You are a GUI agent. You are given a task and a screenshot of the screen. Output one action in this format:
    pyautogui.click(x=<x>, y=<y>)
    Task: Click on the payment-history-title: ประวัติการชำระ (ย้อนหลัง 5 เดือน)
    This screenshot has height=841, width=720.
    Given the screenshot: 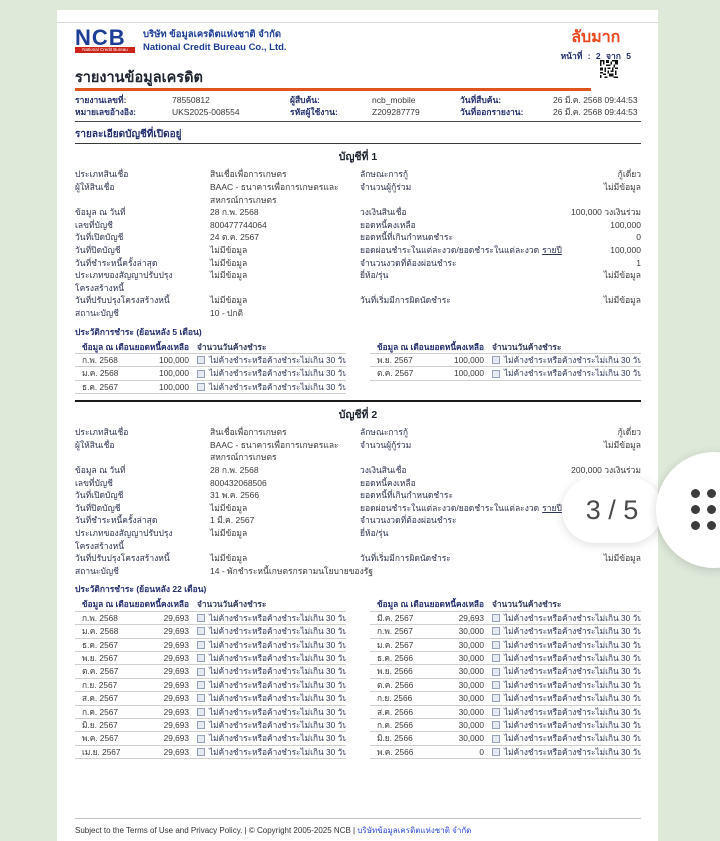 What is the action you would take?
    pyautogui.click(x=138, y=331)
    